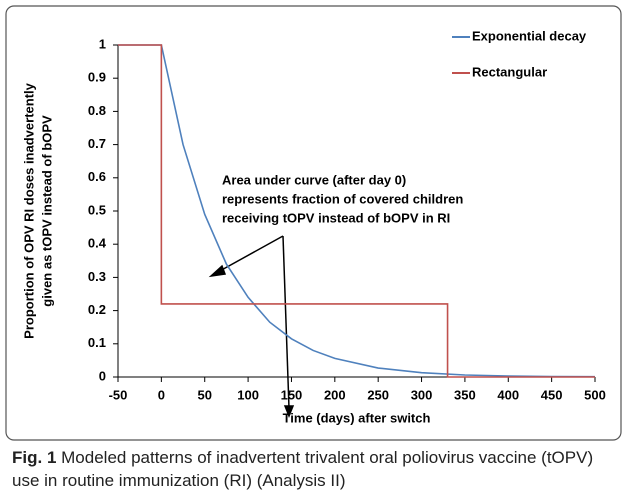 The image size is (627, 501). I want to click on y-tick-label: 0.9, so click(97, 77).